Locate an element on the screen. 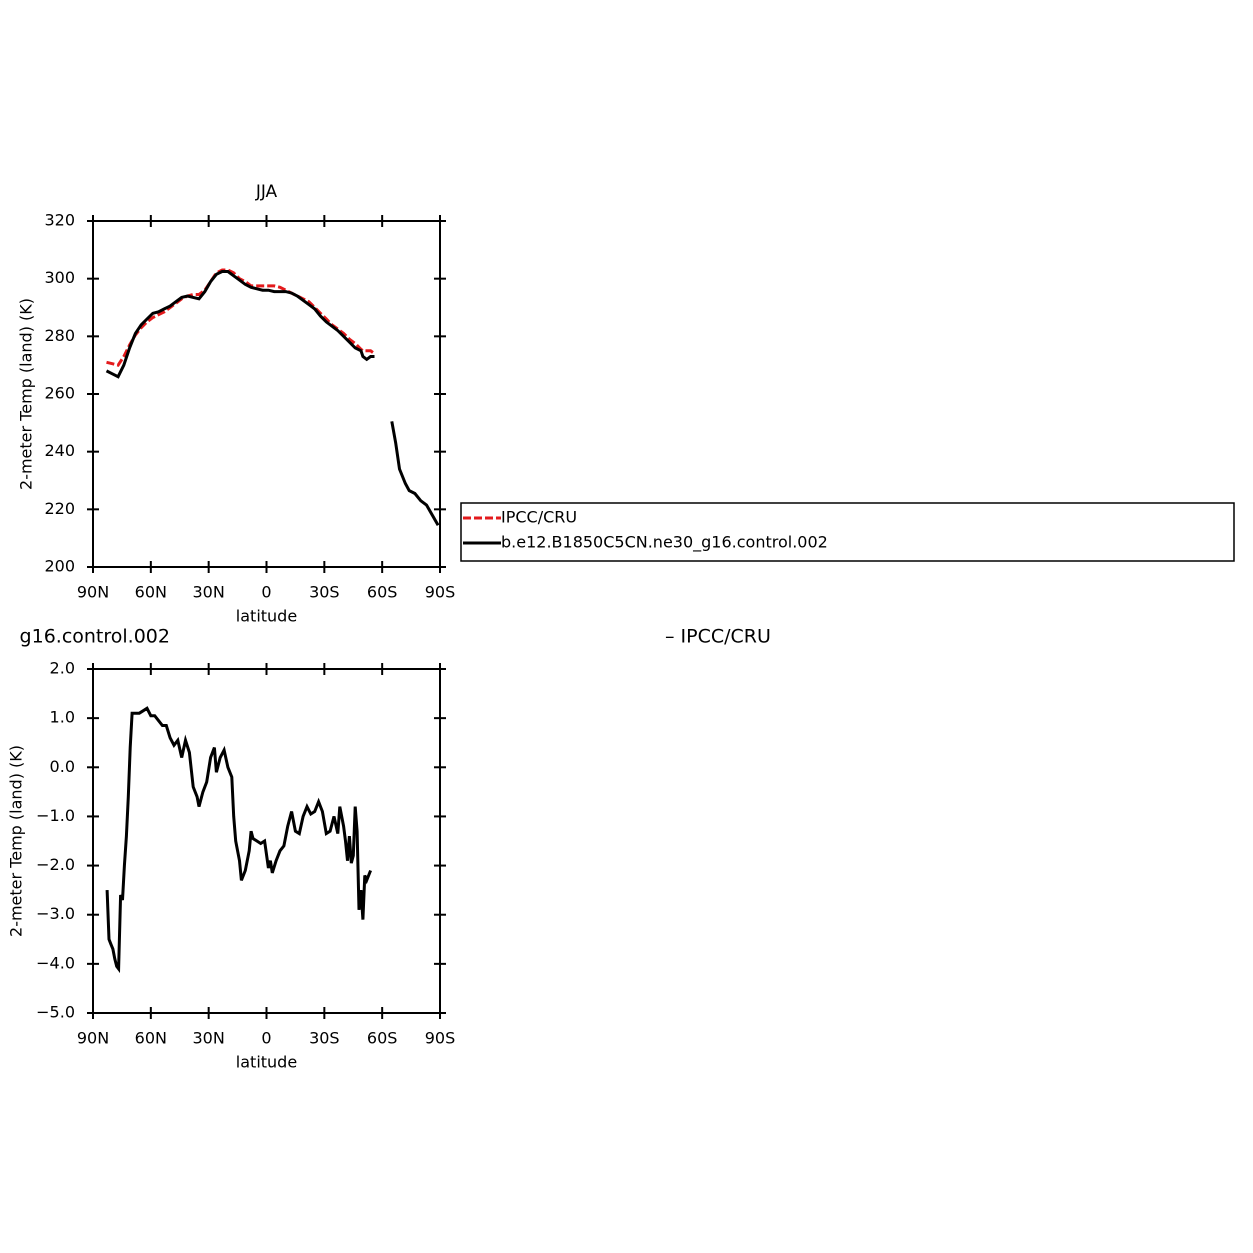 This screenshot has height=1253, width=1253. chart-title: JJA is located at coordinates (266, 192).